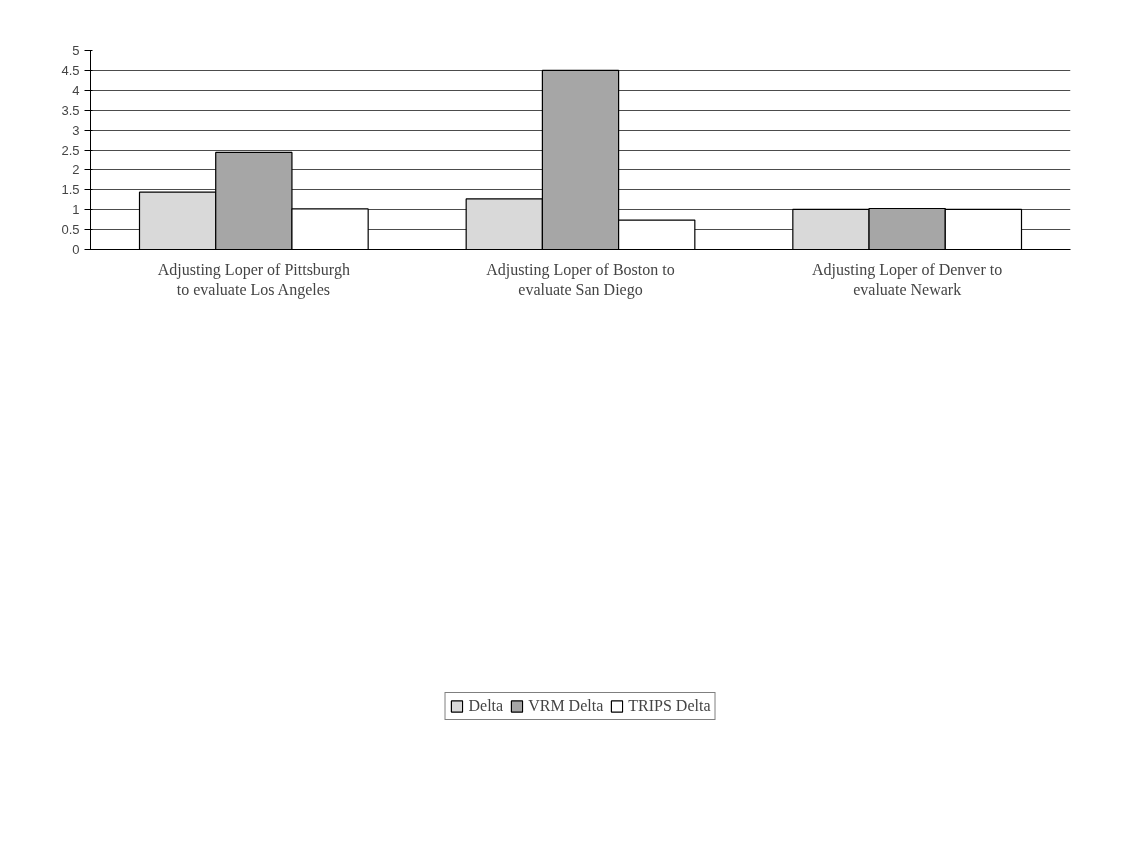 Image resolution: width=1124 pixels, height=861 pixels. I want to click on legend-label: VRM Delta, so click(566, 705).